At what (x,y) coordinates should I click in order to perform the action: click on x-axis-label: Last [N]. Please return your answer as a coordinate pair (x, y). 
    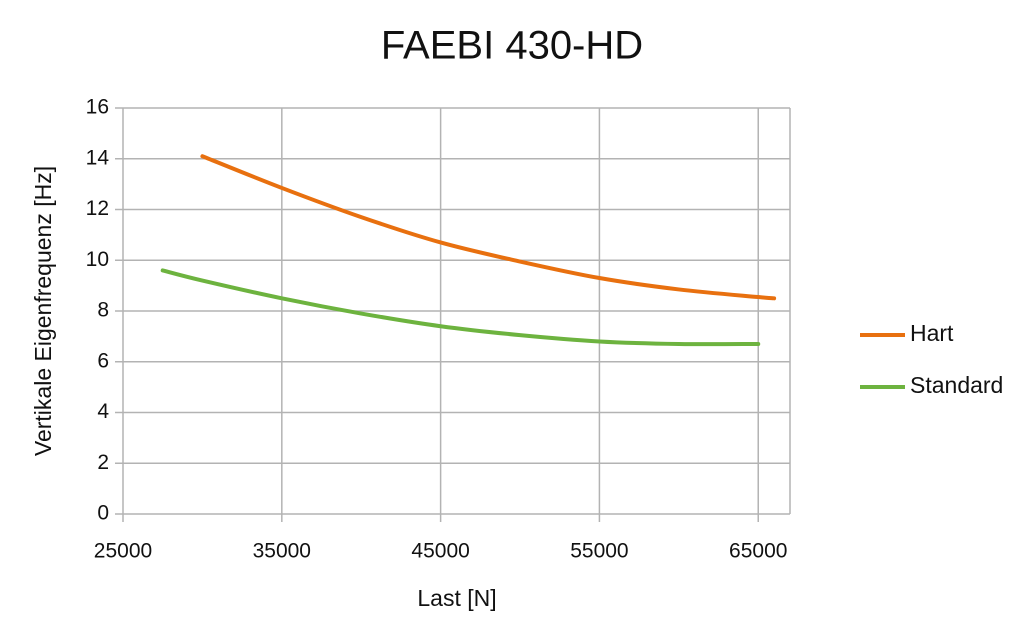
    Looking at the image, I should click on (456, 598).